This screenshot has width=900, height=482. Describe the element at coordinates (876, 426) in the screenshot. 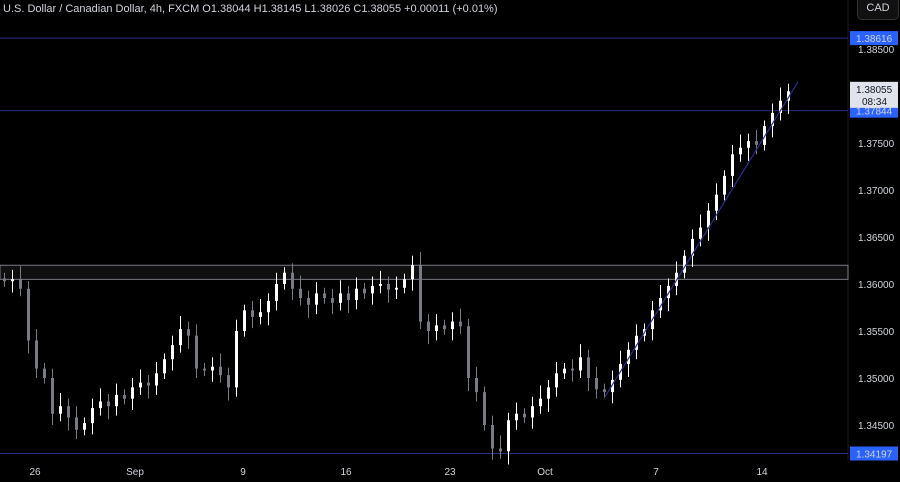

I see `y-tick-label: 1.34500` at that location.